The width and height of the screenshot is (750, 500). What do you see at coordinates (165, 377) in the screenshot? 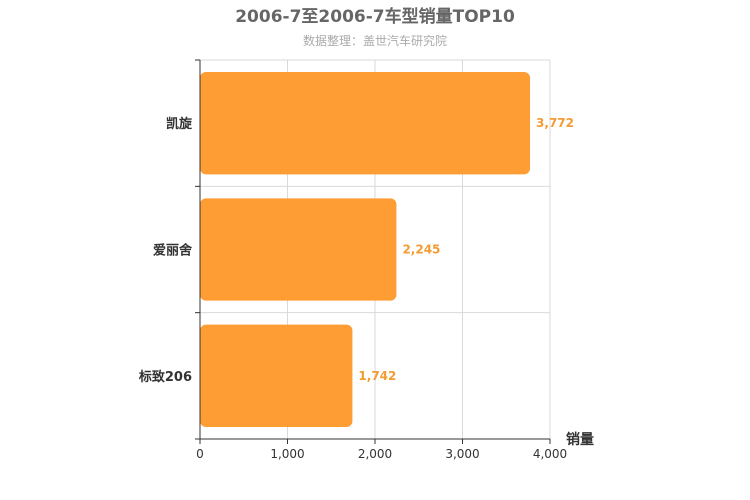
I see `category-label: 标致206` at bounding box center [165, 377].